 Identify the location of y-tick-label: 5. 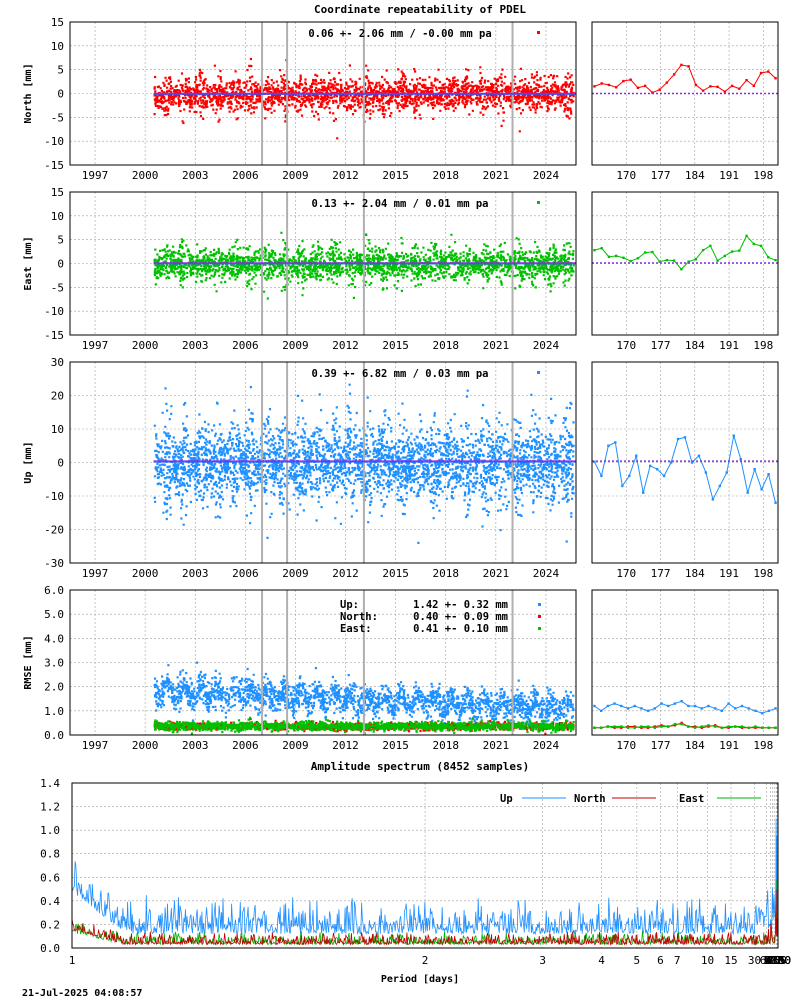
(60, 70).